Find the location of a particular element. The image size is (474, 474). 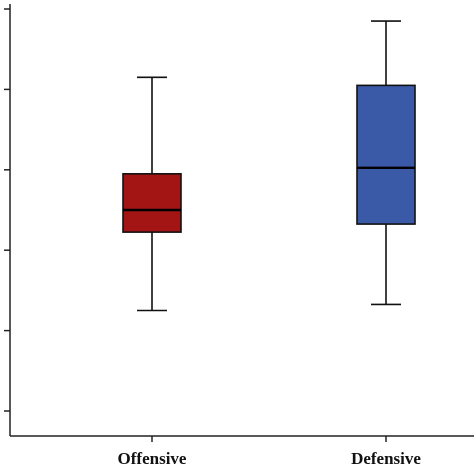

box-offensive is located at coordinates (152, 194).